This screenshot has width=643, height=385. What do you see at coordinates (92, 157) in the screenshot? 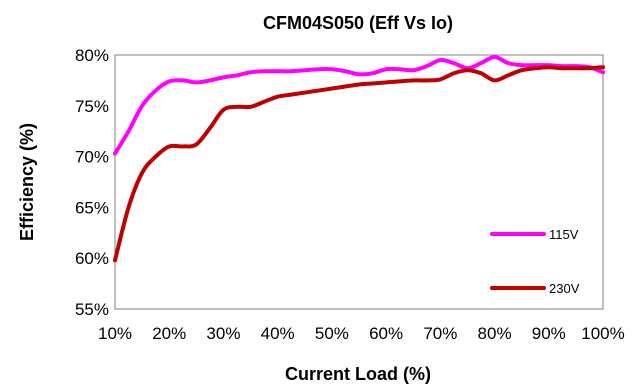
I see `y-tick-label: 70%` at bounding box center [92, 157].